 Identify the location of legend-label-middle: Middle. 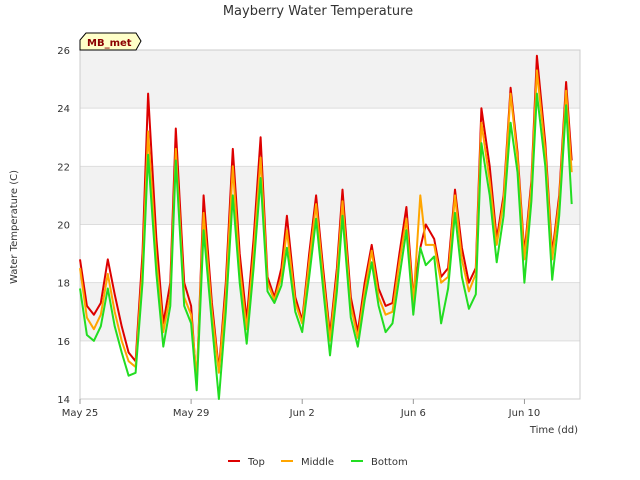
(317, 462).